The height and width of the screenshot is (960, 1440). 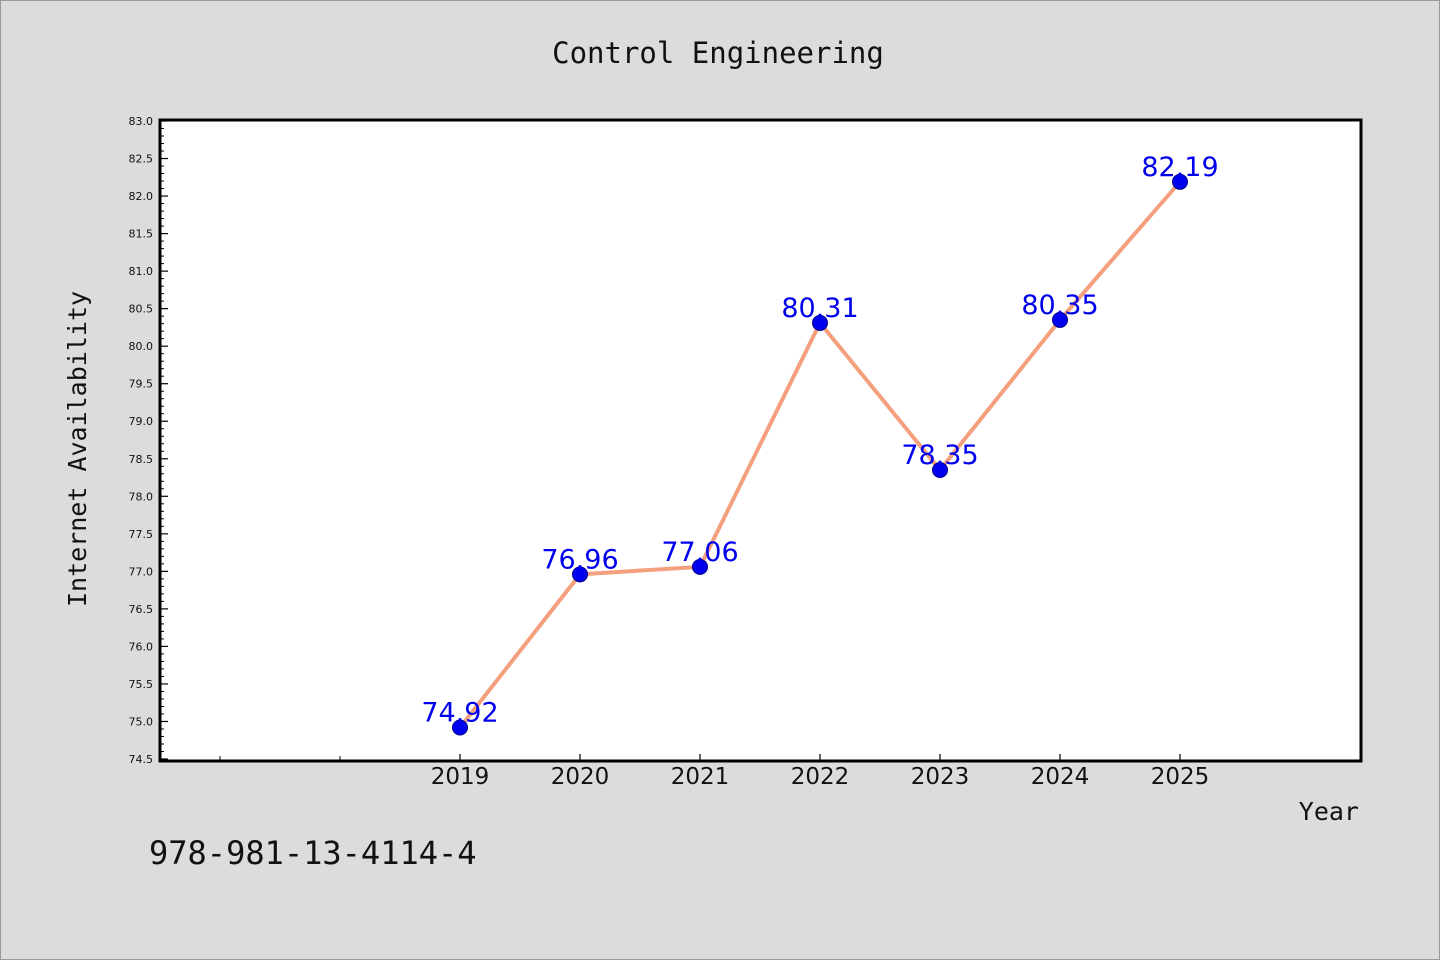 I want to click on y-tick-label: 77.0, so click(x=141, y=571).